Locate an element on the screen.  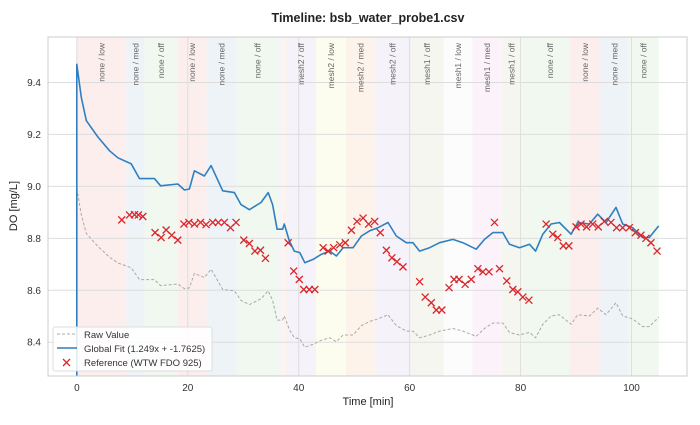
legend-box is located at coordinates (132, 349).